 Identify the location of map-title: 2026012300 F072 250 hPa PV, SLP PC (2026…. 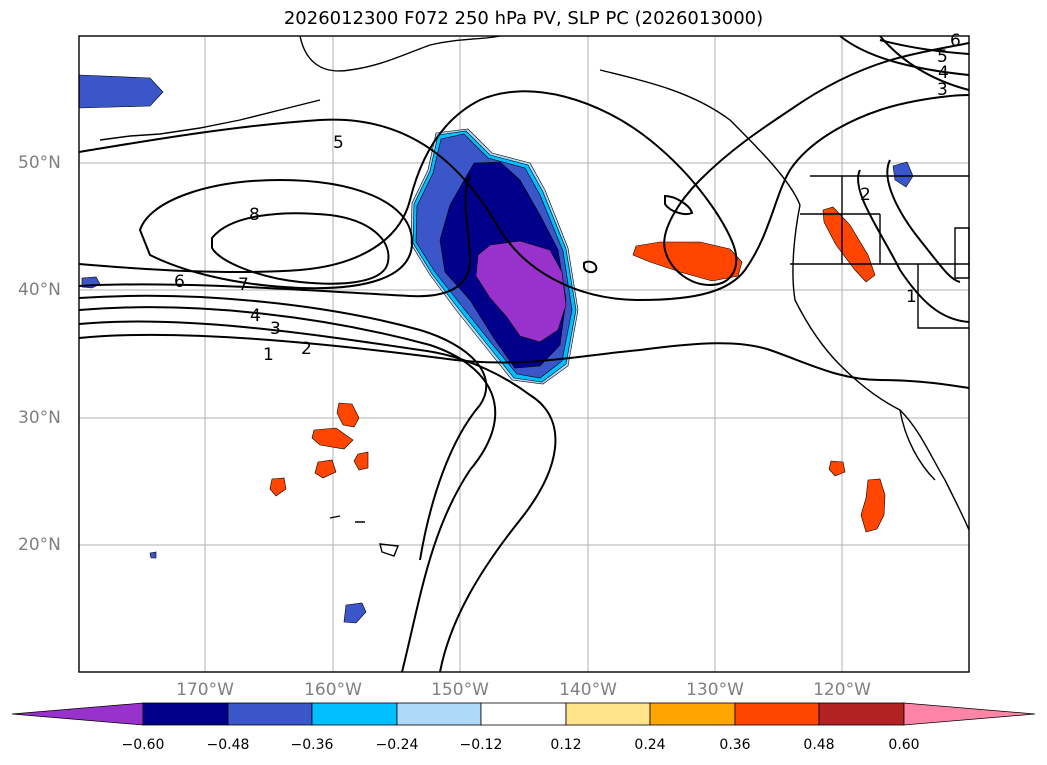
(523, 18).